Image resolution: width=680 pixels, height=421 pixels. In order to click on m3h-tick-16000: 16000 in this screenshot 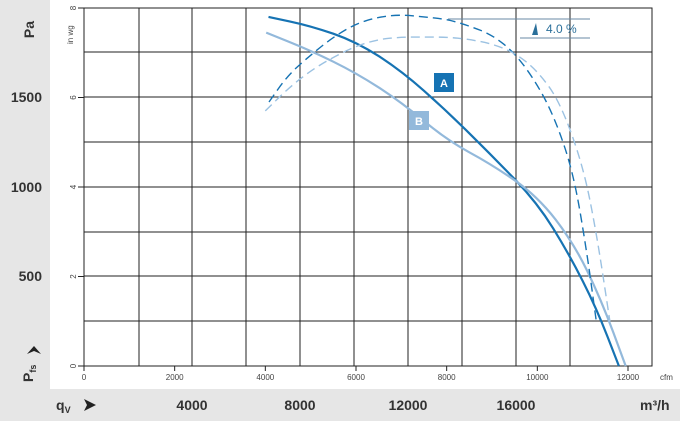, I will do `click(516, 405)`.